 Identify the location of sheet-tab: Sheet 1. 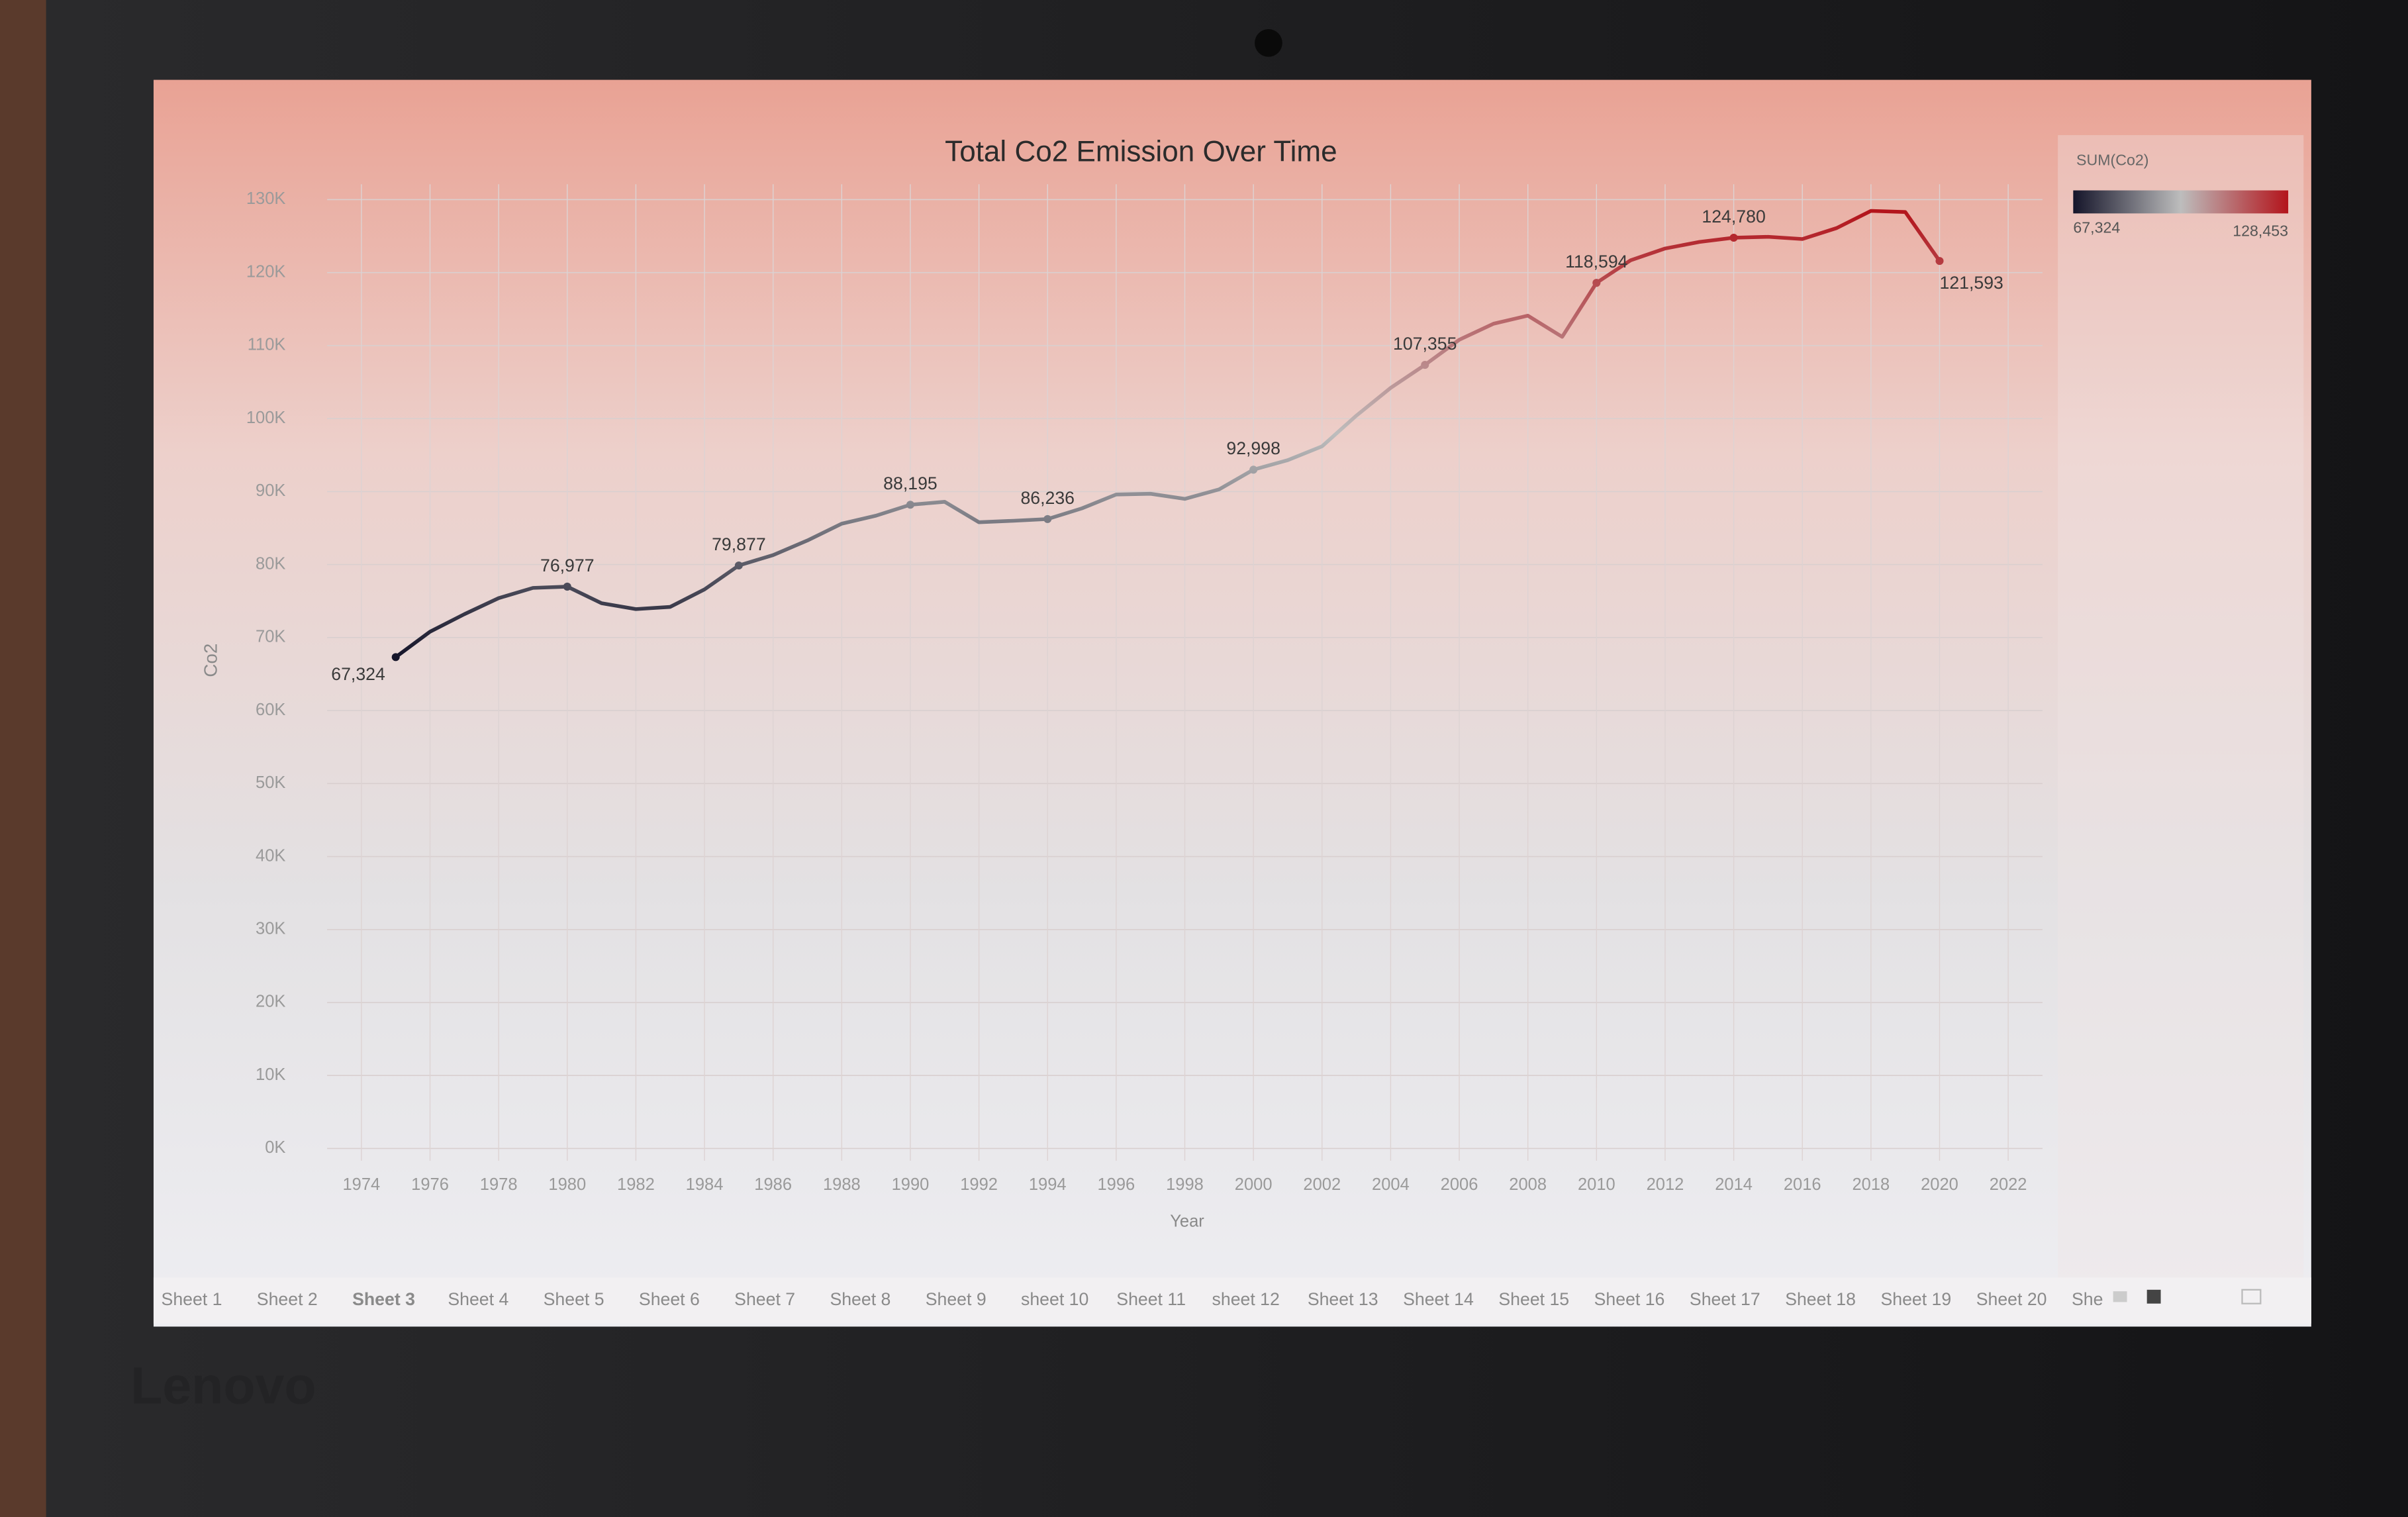
(192, 1299).